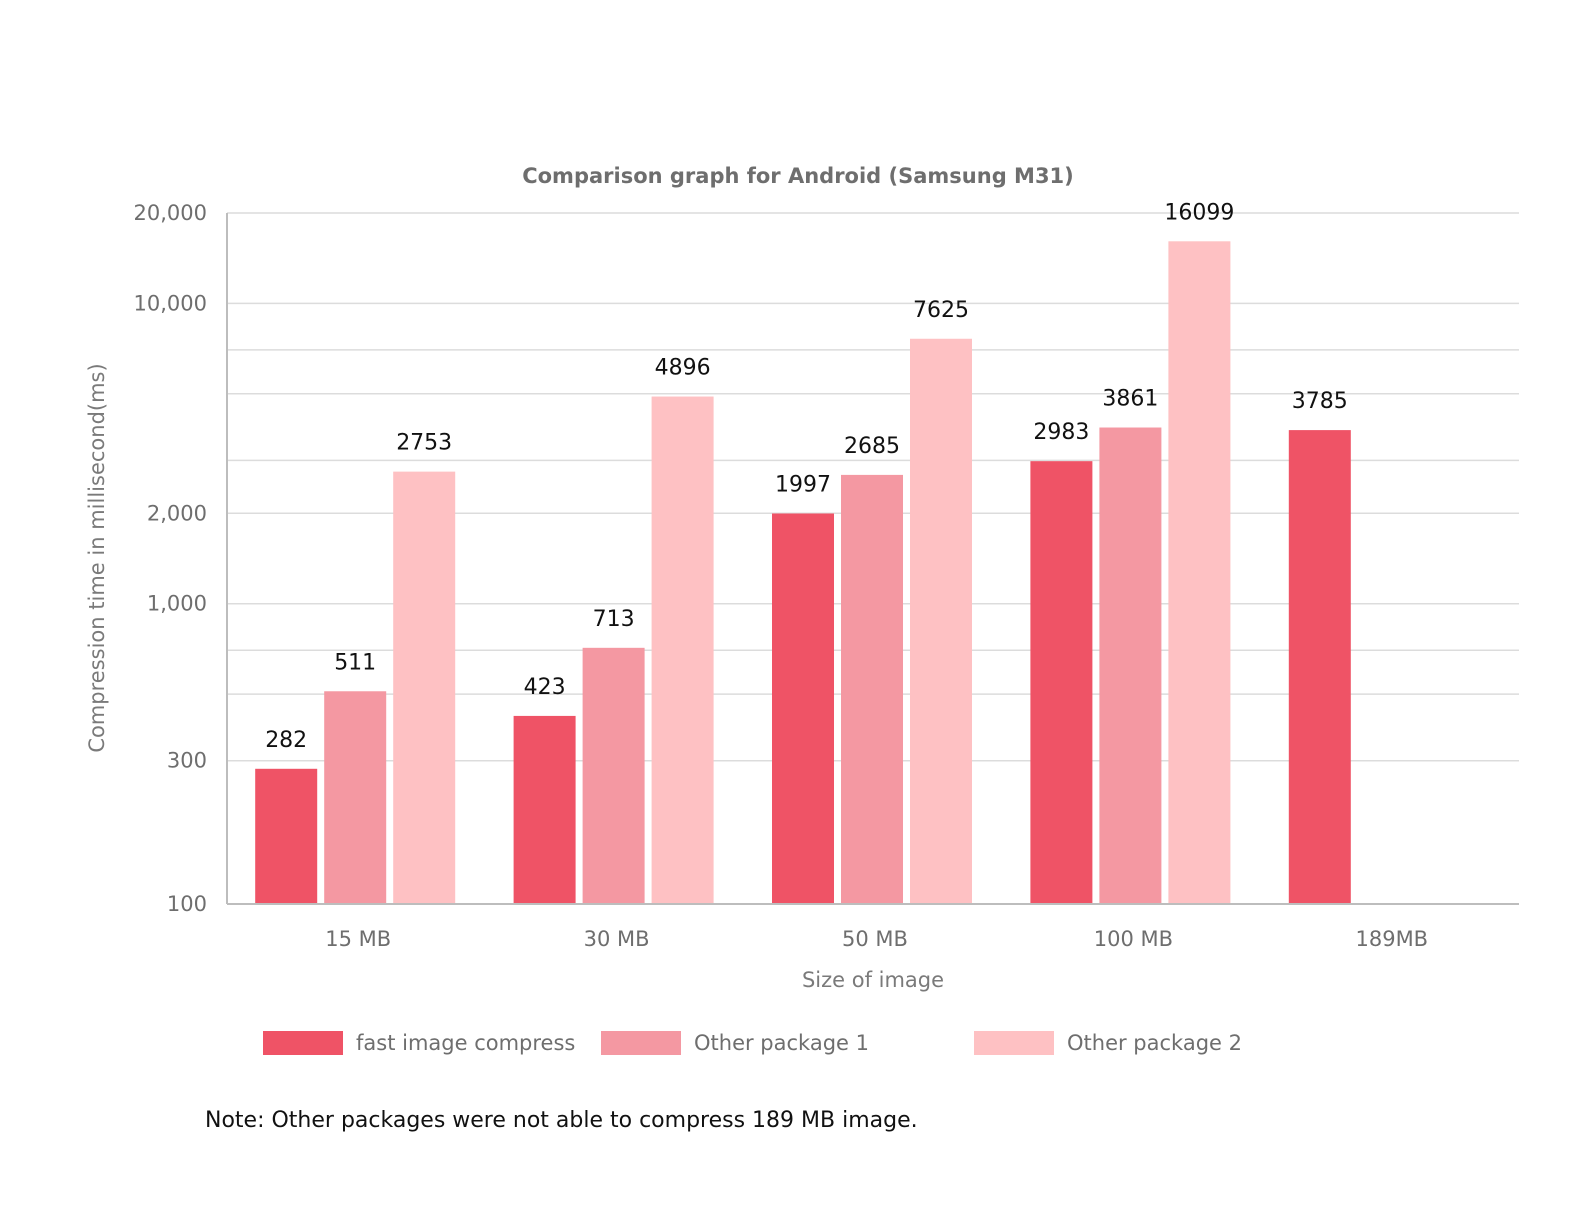 The image size is (1592, 1229). Describe the element at coordinates (1130, 399) in the screenshot. I see `data-label: 3861` at that location.